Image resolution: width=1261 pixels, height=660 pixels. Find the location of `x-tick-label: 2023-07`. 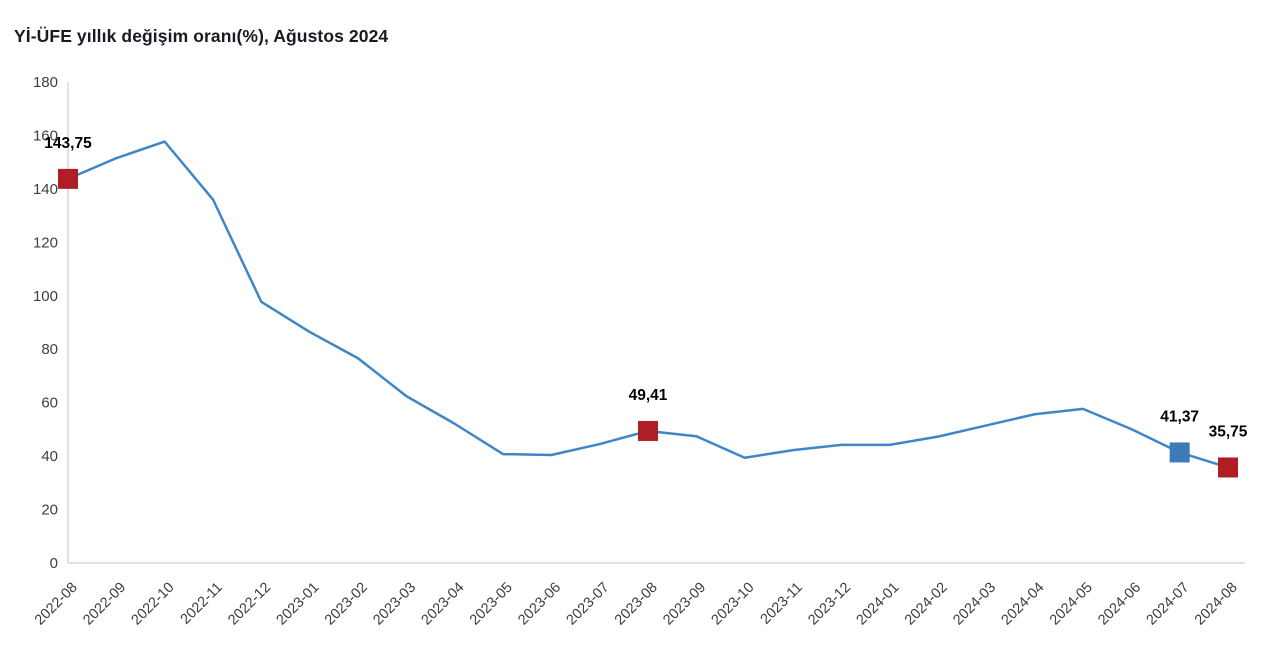

x-tick-label: 2023-07 is located at coordinates (588, 604).